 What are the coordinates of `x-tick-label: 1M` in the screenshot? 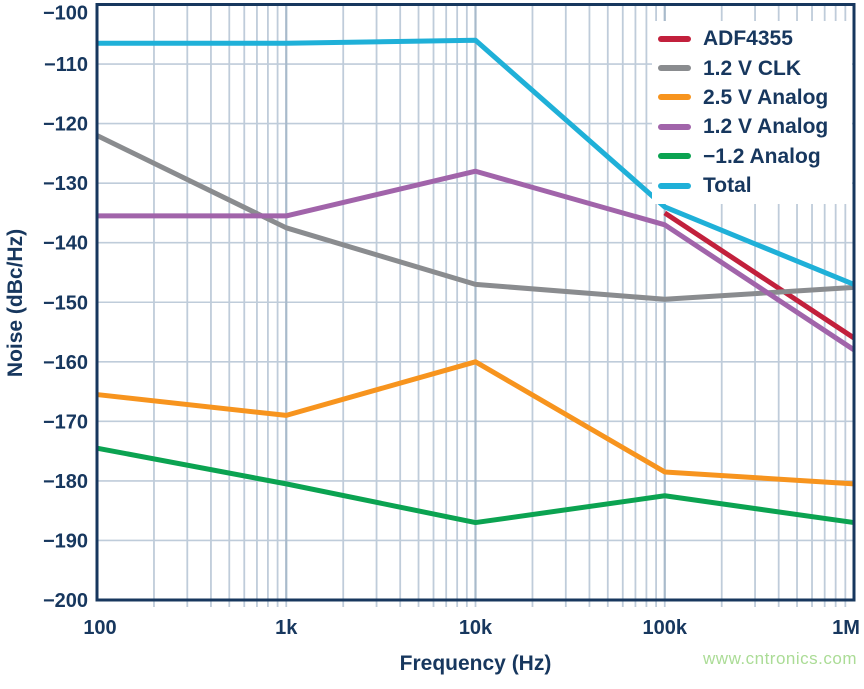 It's located at (846, 628).